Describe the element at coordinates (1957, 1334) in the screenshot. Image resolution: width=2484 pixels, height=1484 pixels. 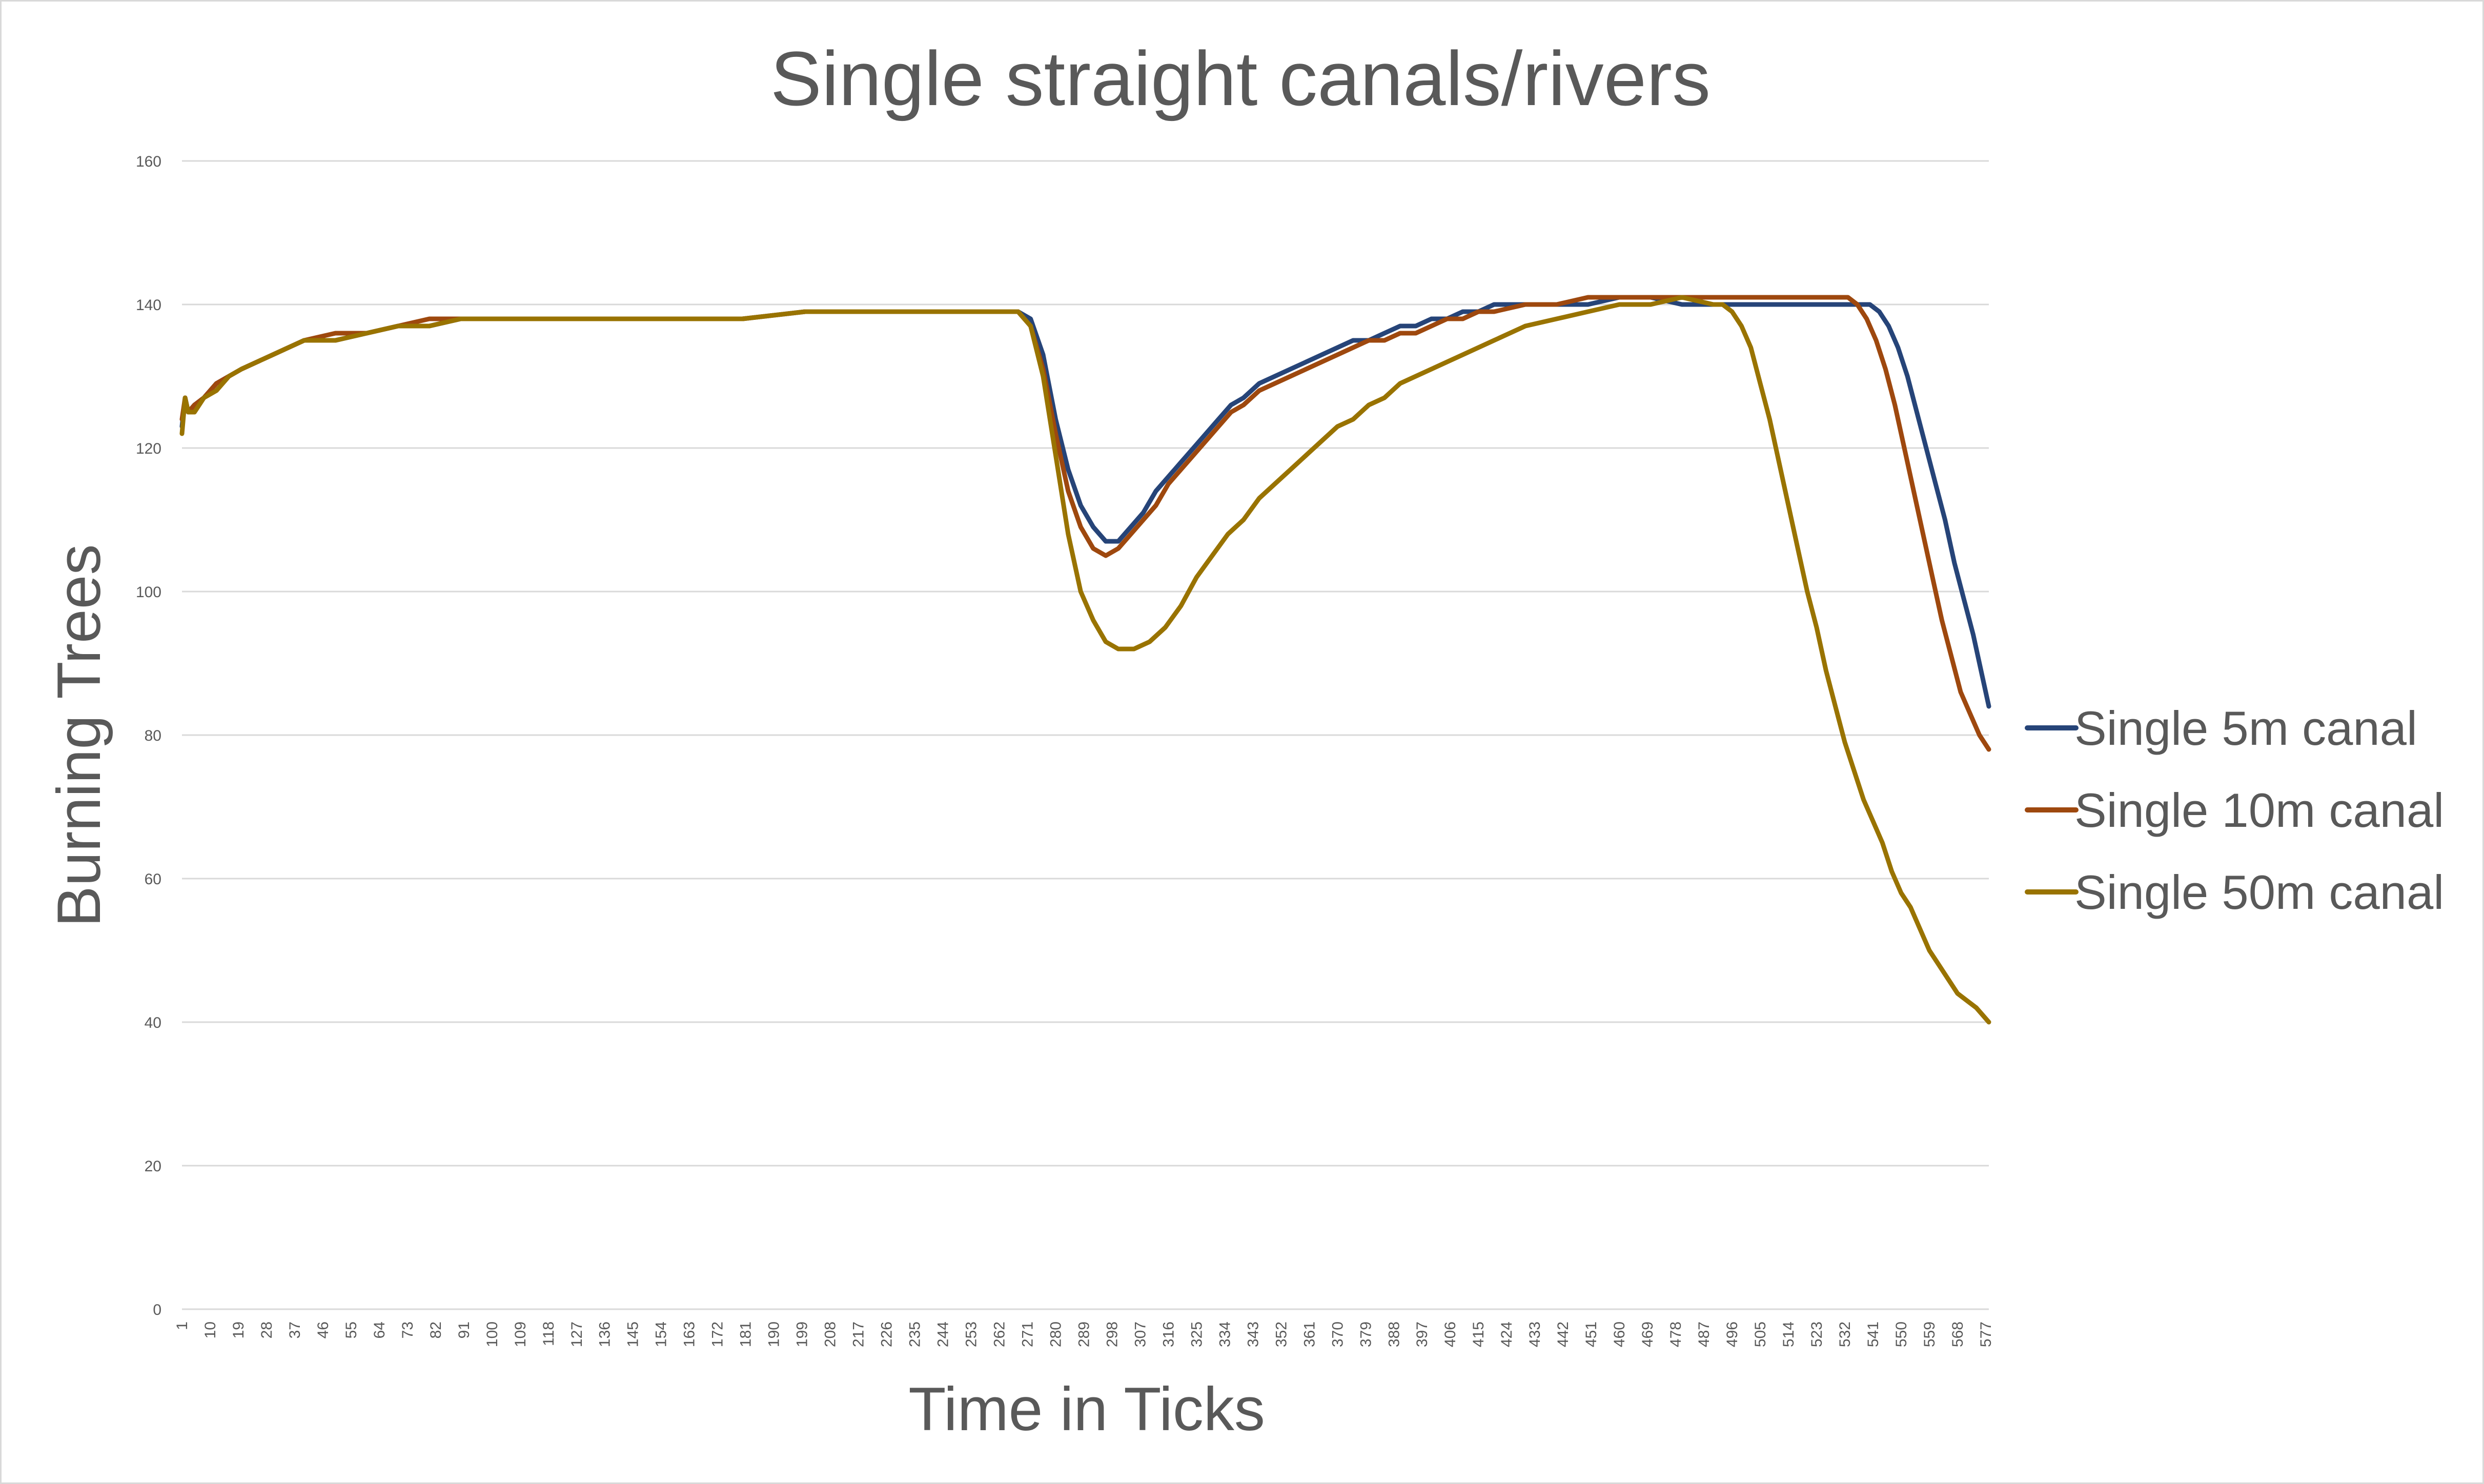
I see `x-tick-label: 568` at that location.